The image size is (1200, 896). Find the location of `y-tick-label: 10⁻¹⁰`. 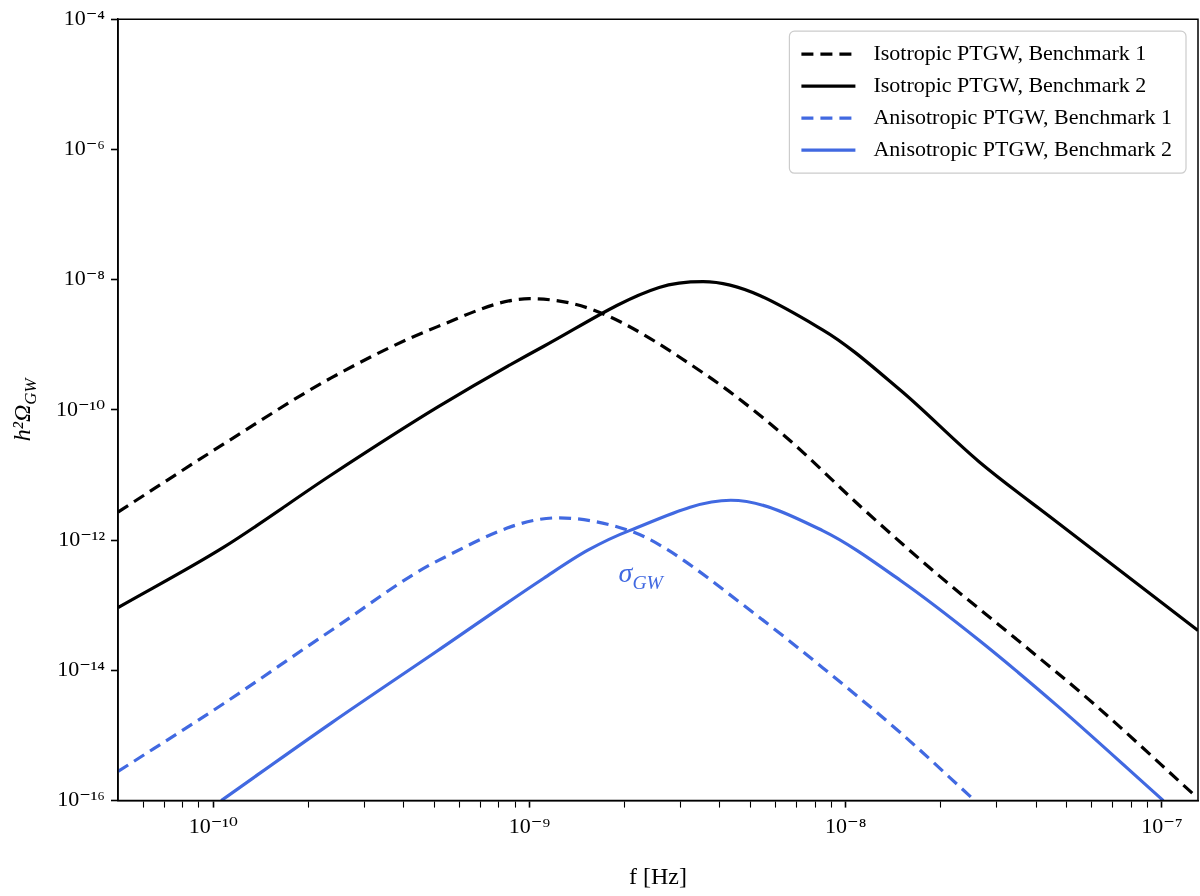

y-tick-label: 10⁻¹⁰ is located at coordinates (81, 408).